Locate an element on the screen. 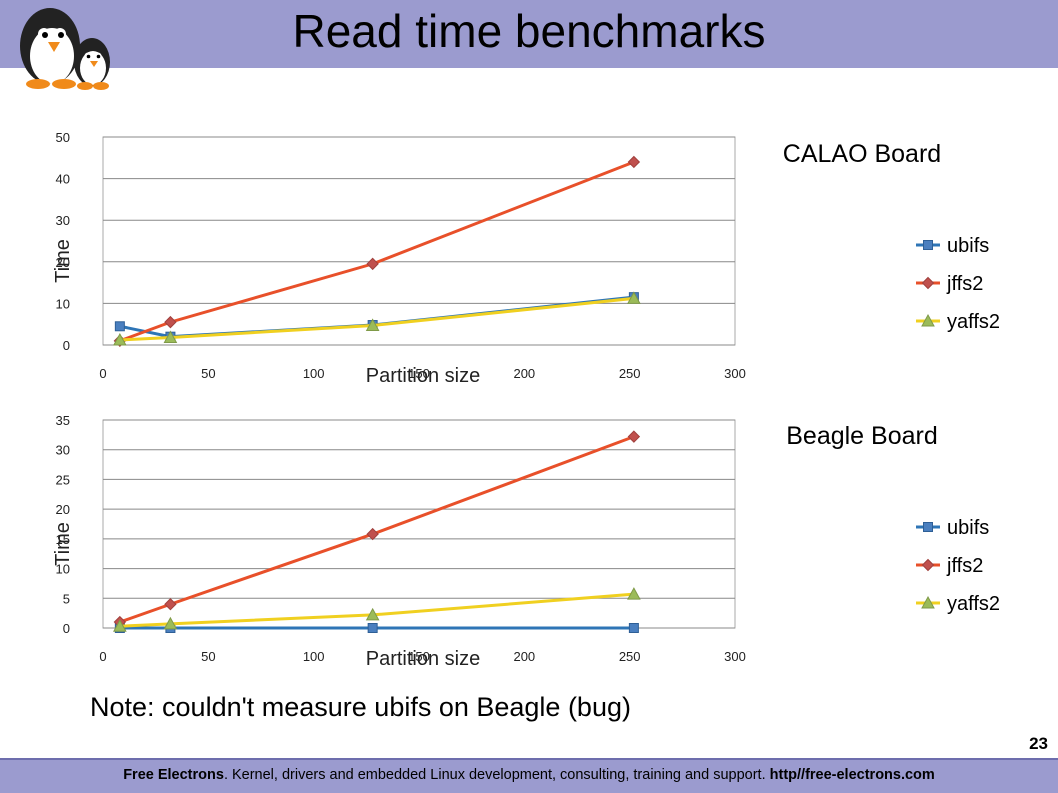 The image size is (1058, 793). y-tick-label: 15 is located at coordinates (63, 539).